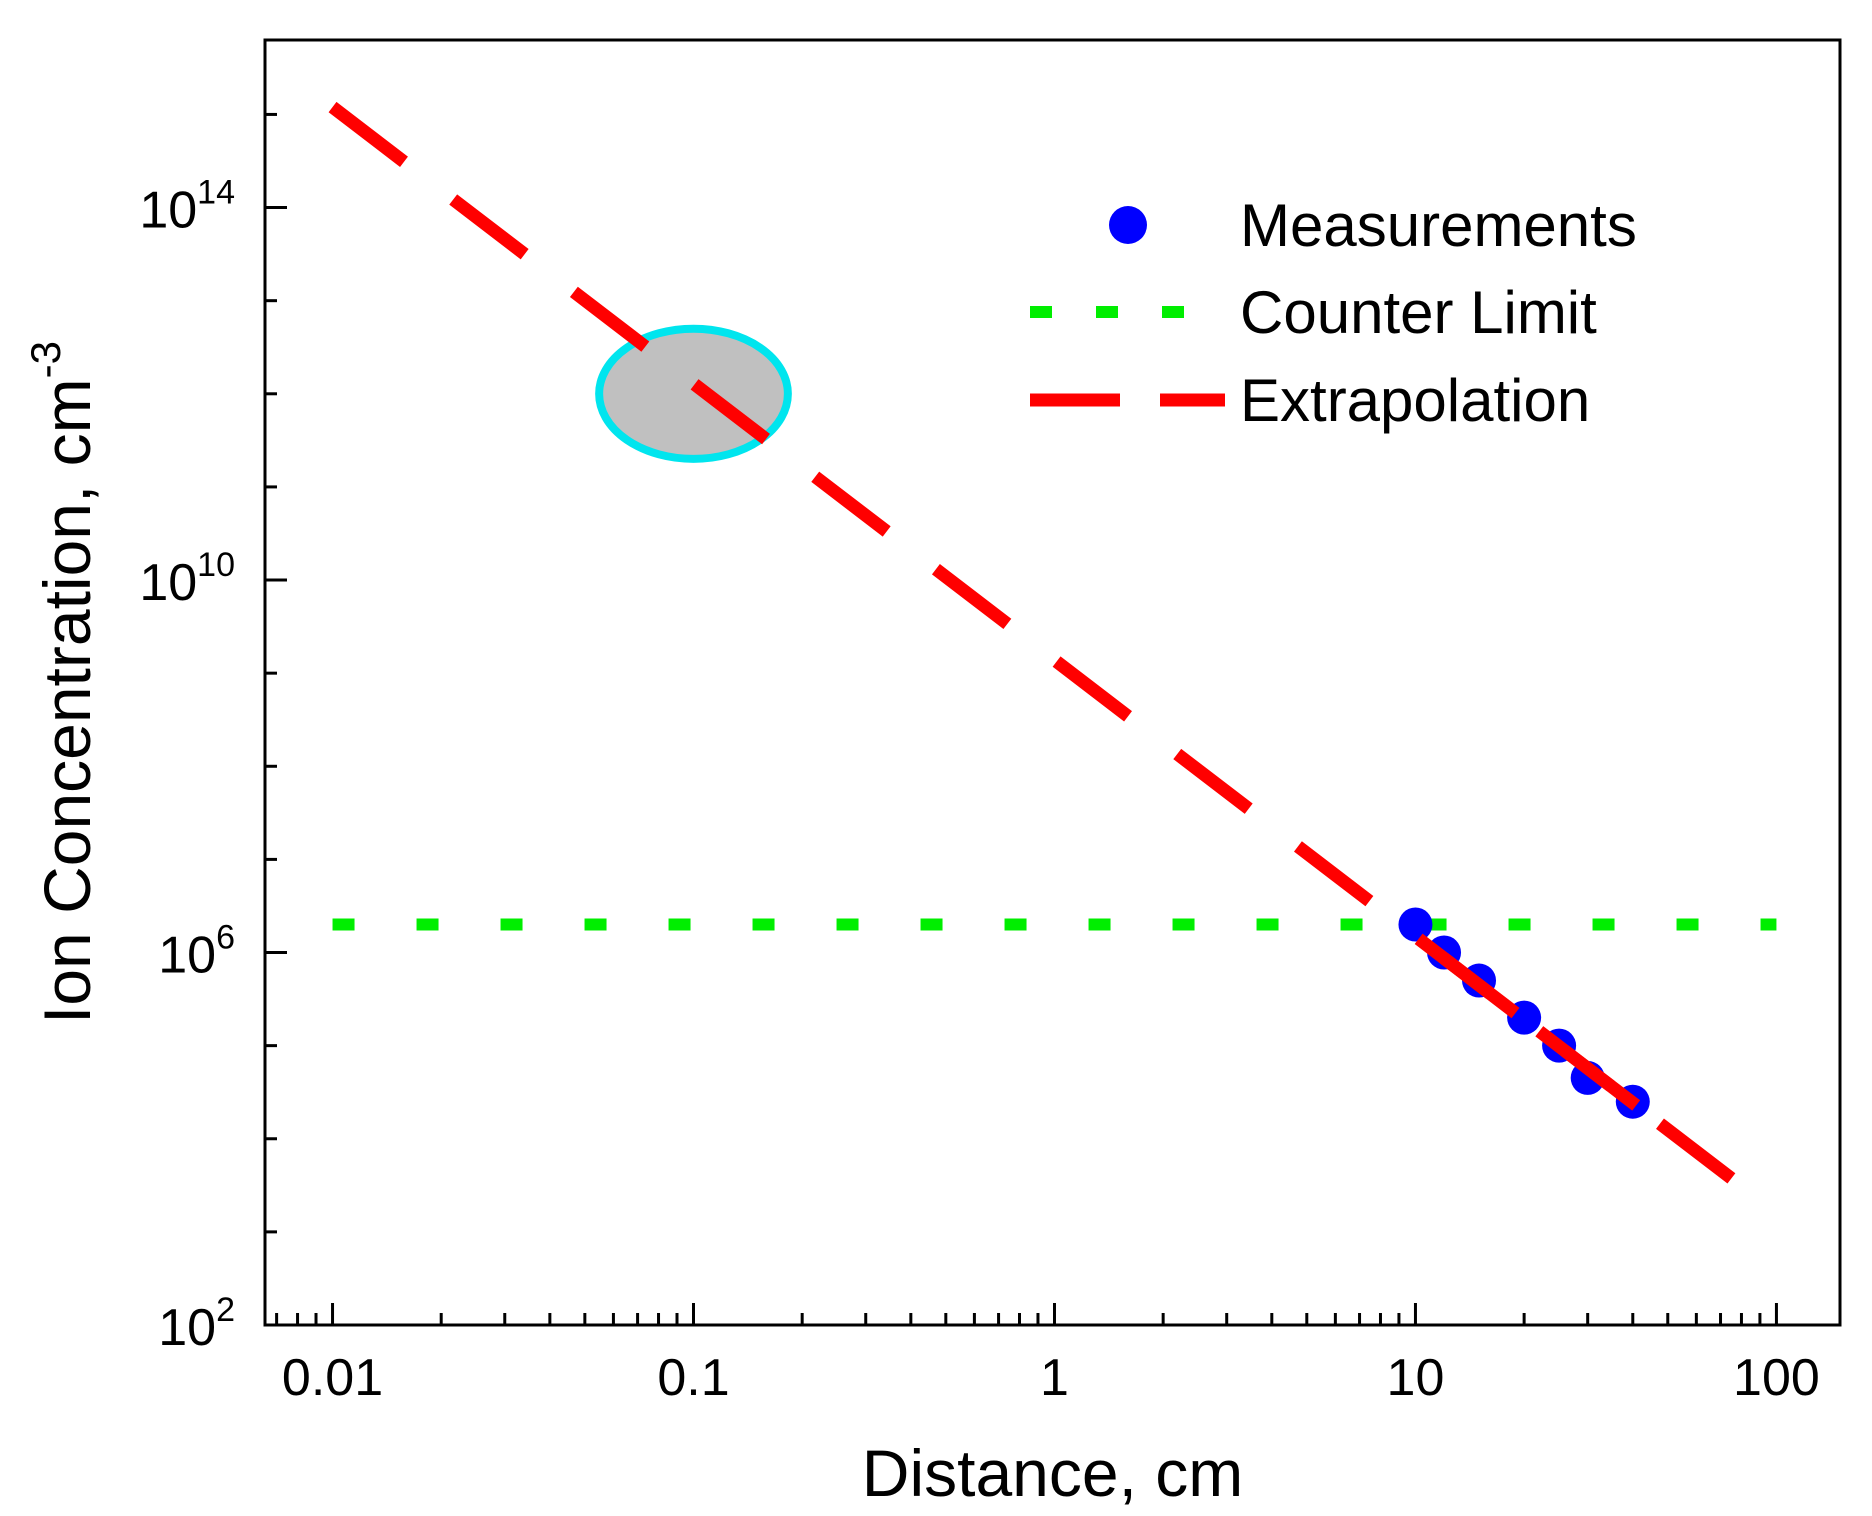 This screenshot has width=1872, height=1516. What do you see at coordinates (216, 565) in the screenshot?
I see `y-tick-exponent: 10` at bounding box center [216, 565].